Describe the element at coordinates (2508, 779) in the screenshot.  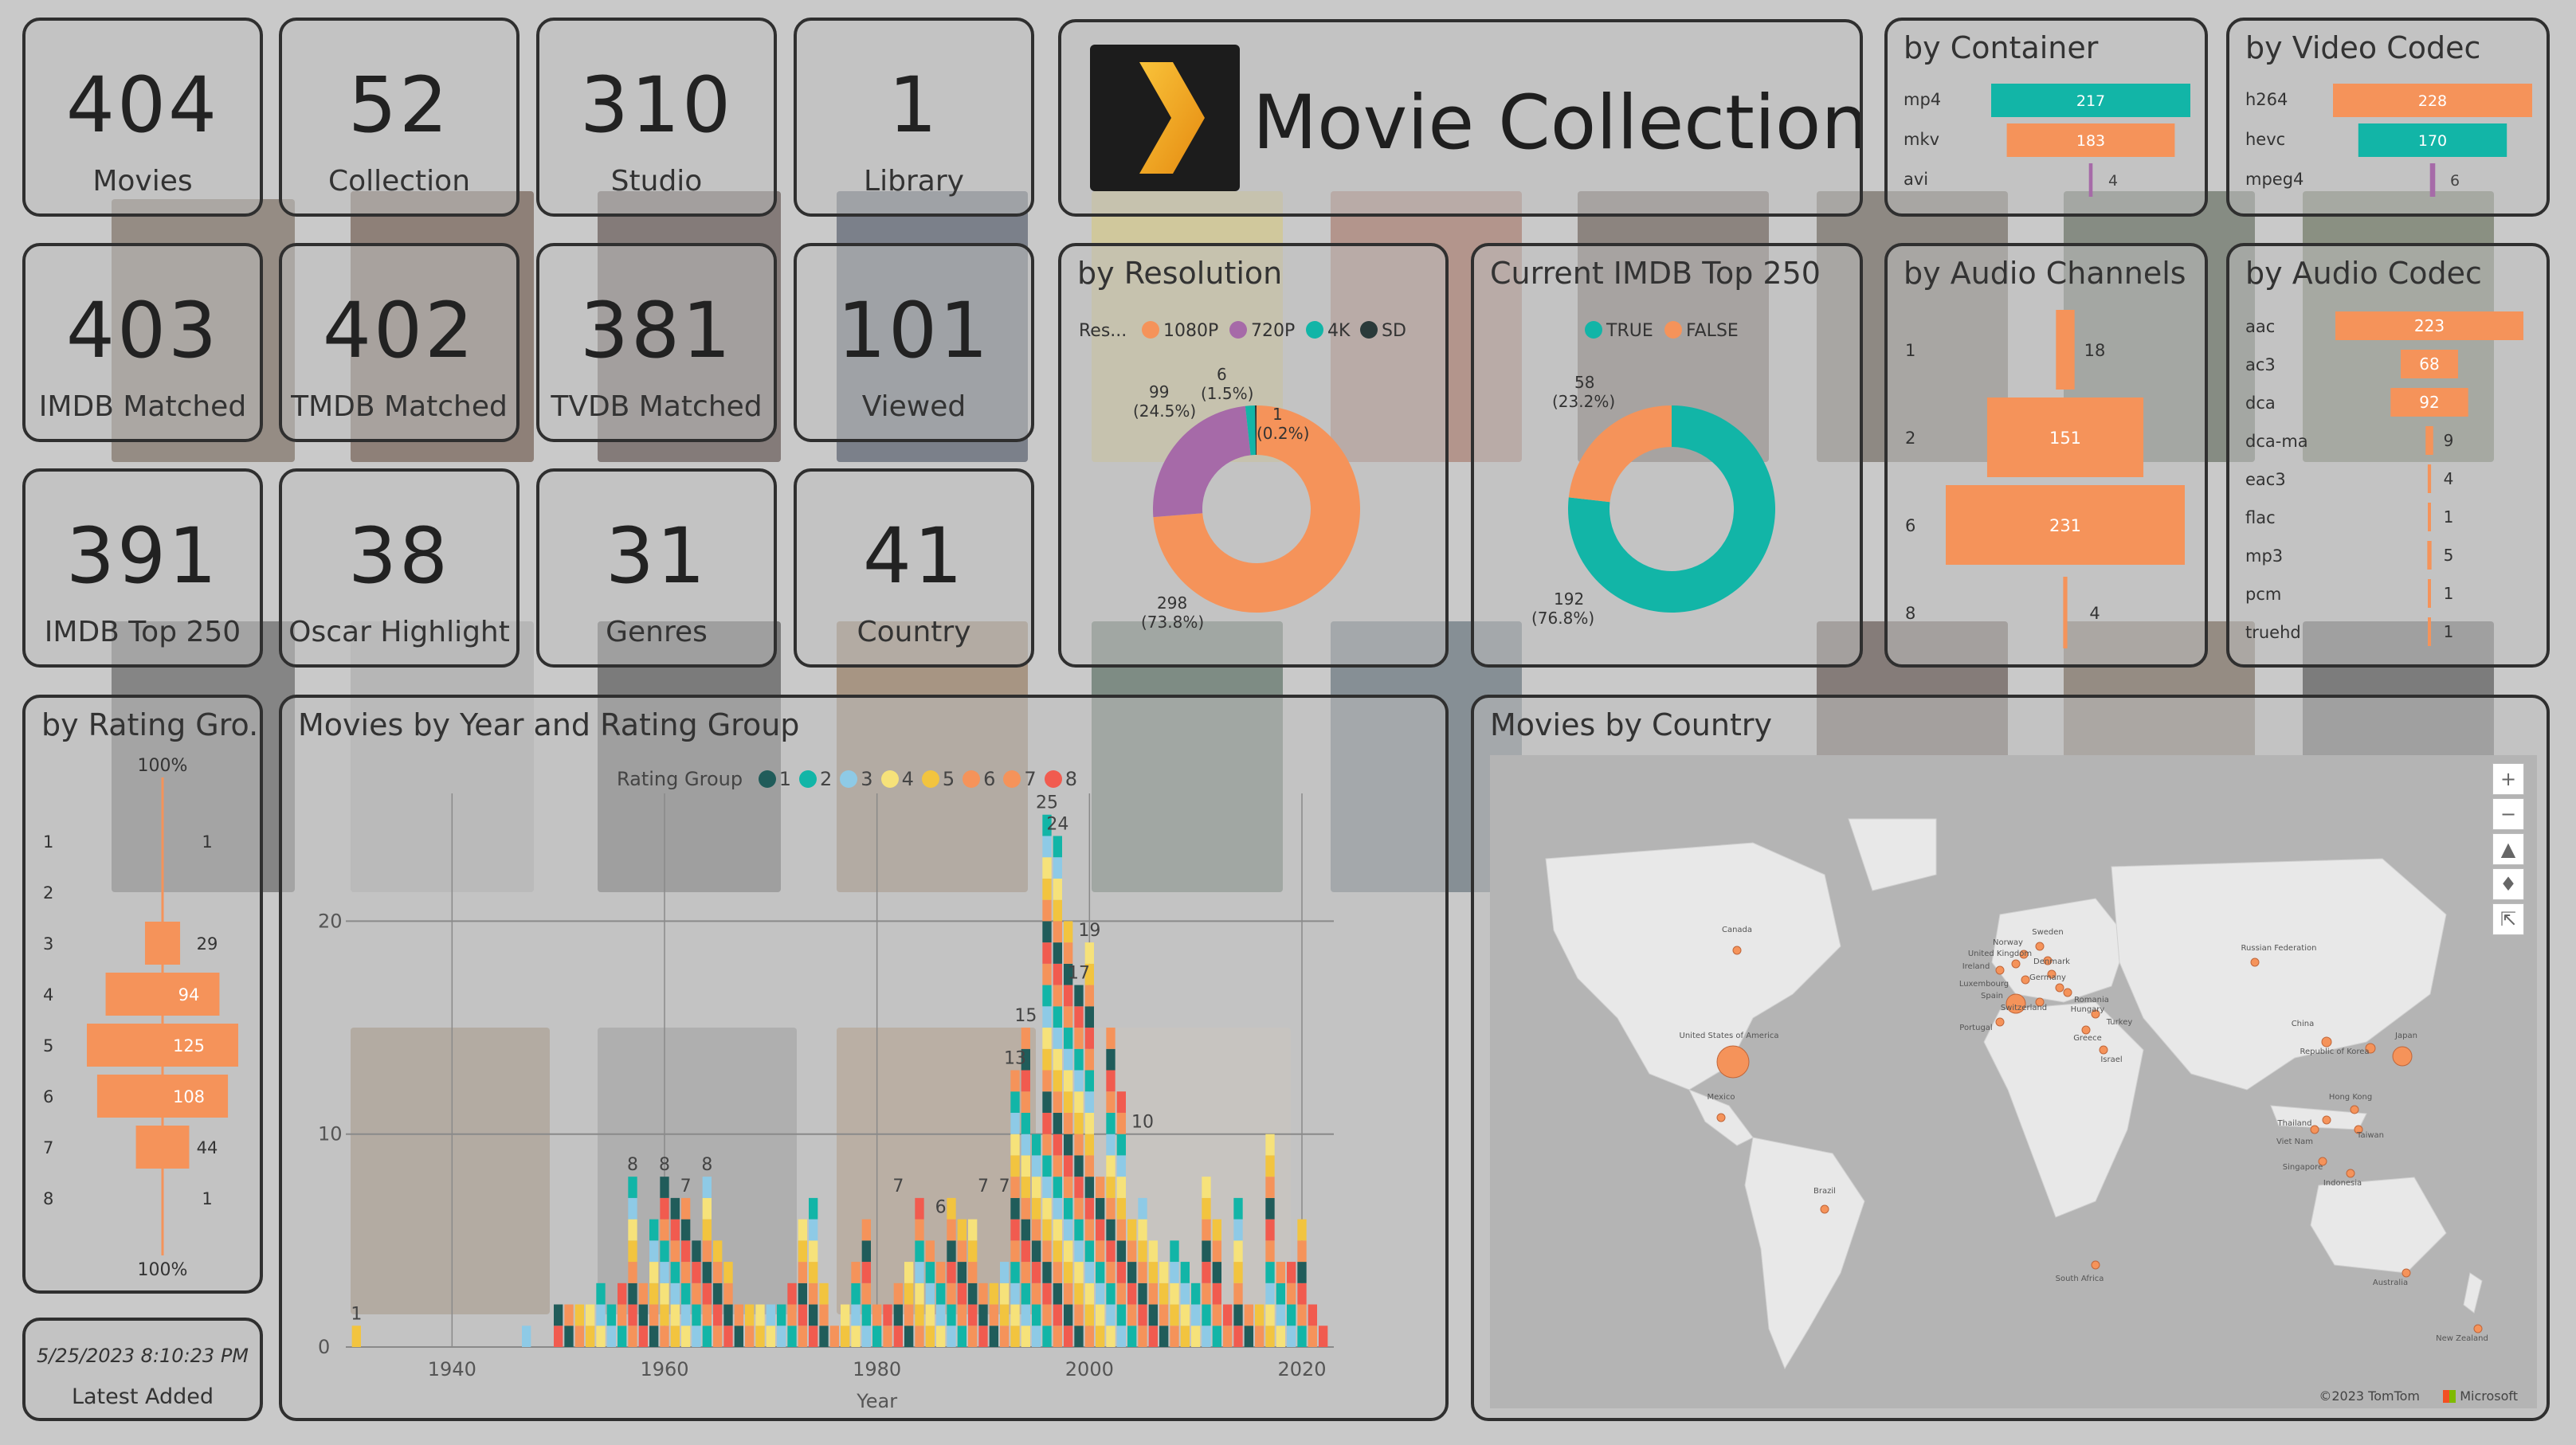
I see `zoom-in-button: +` at that location.